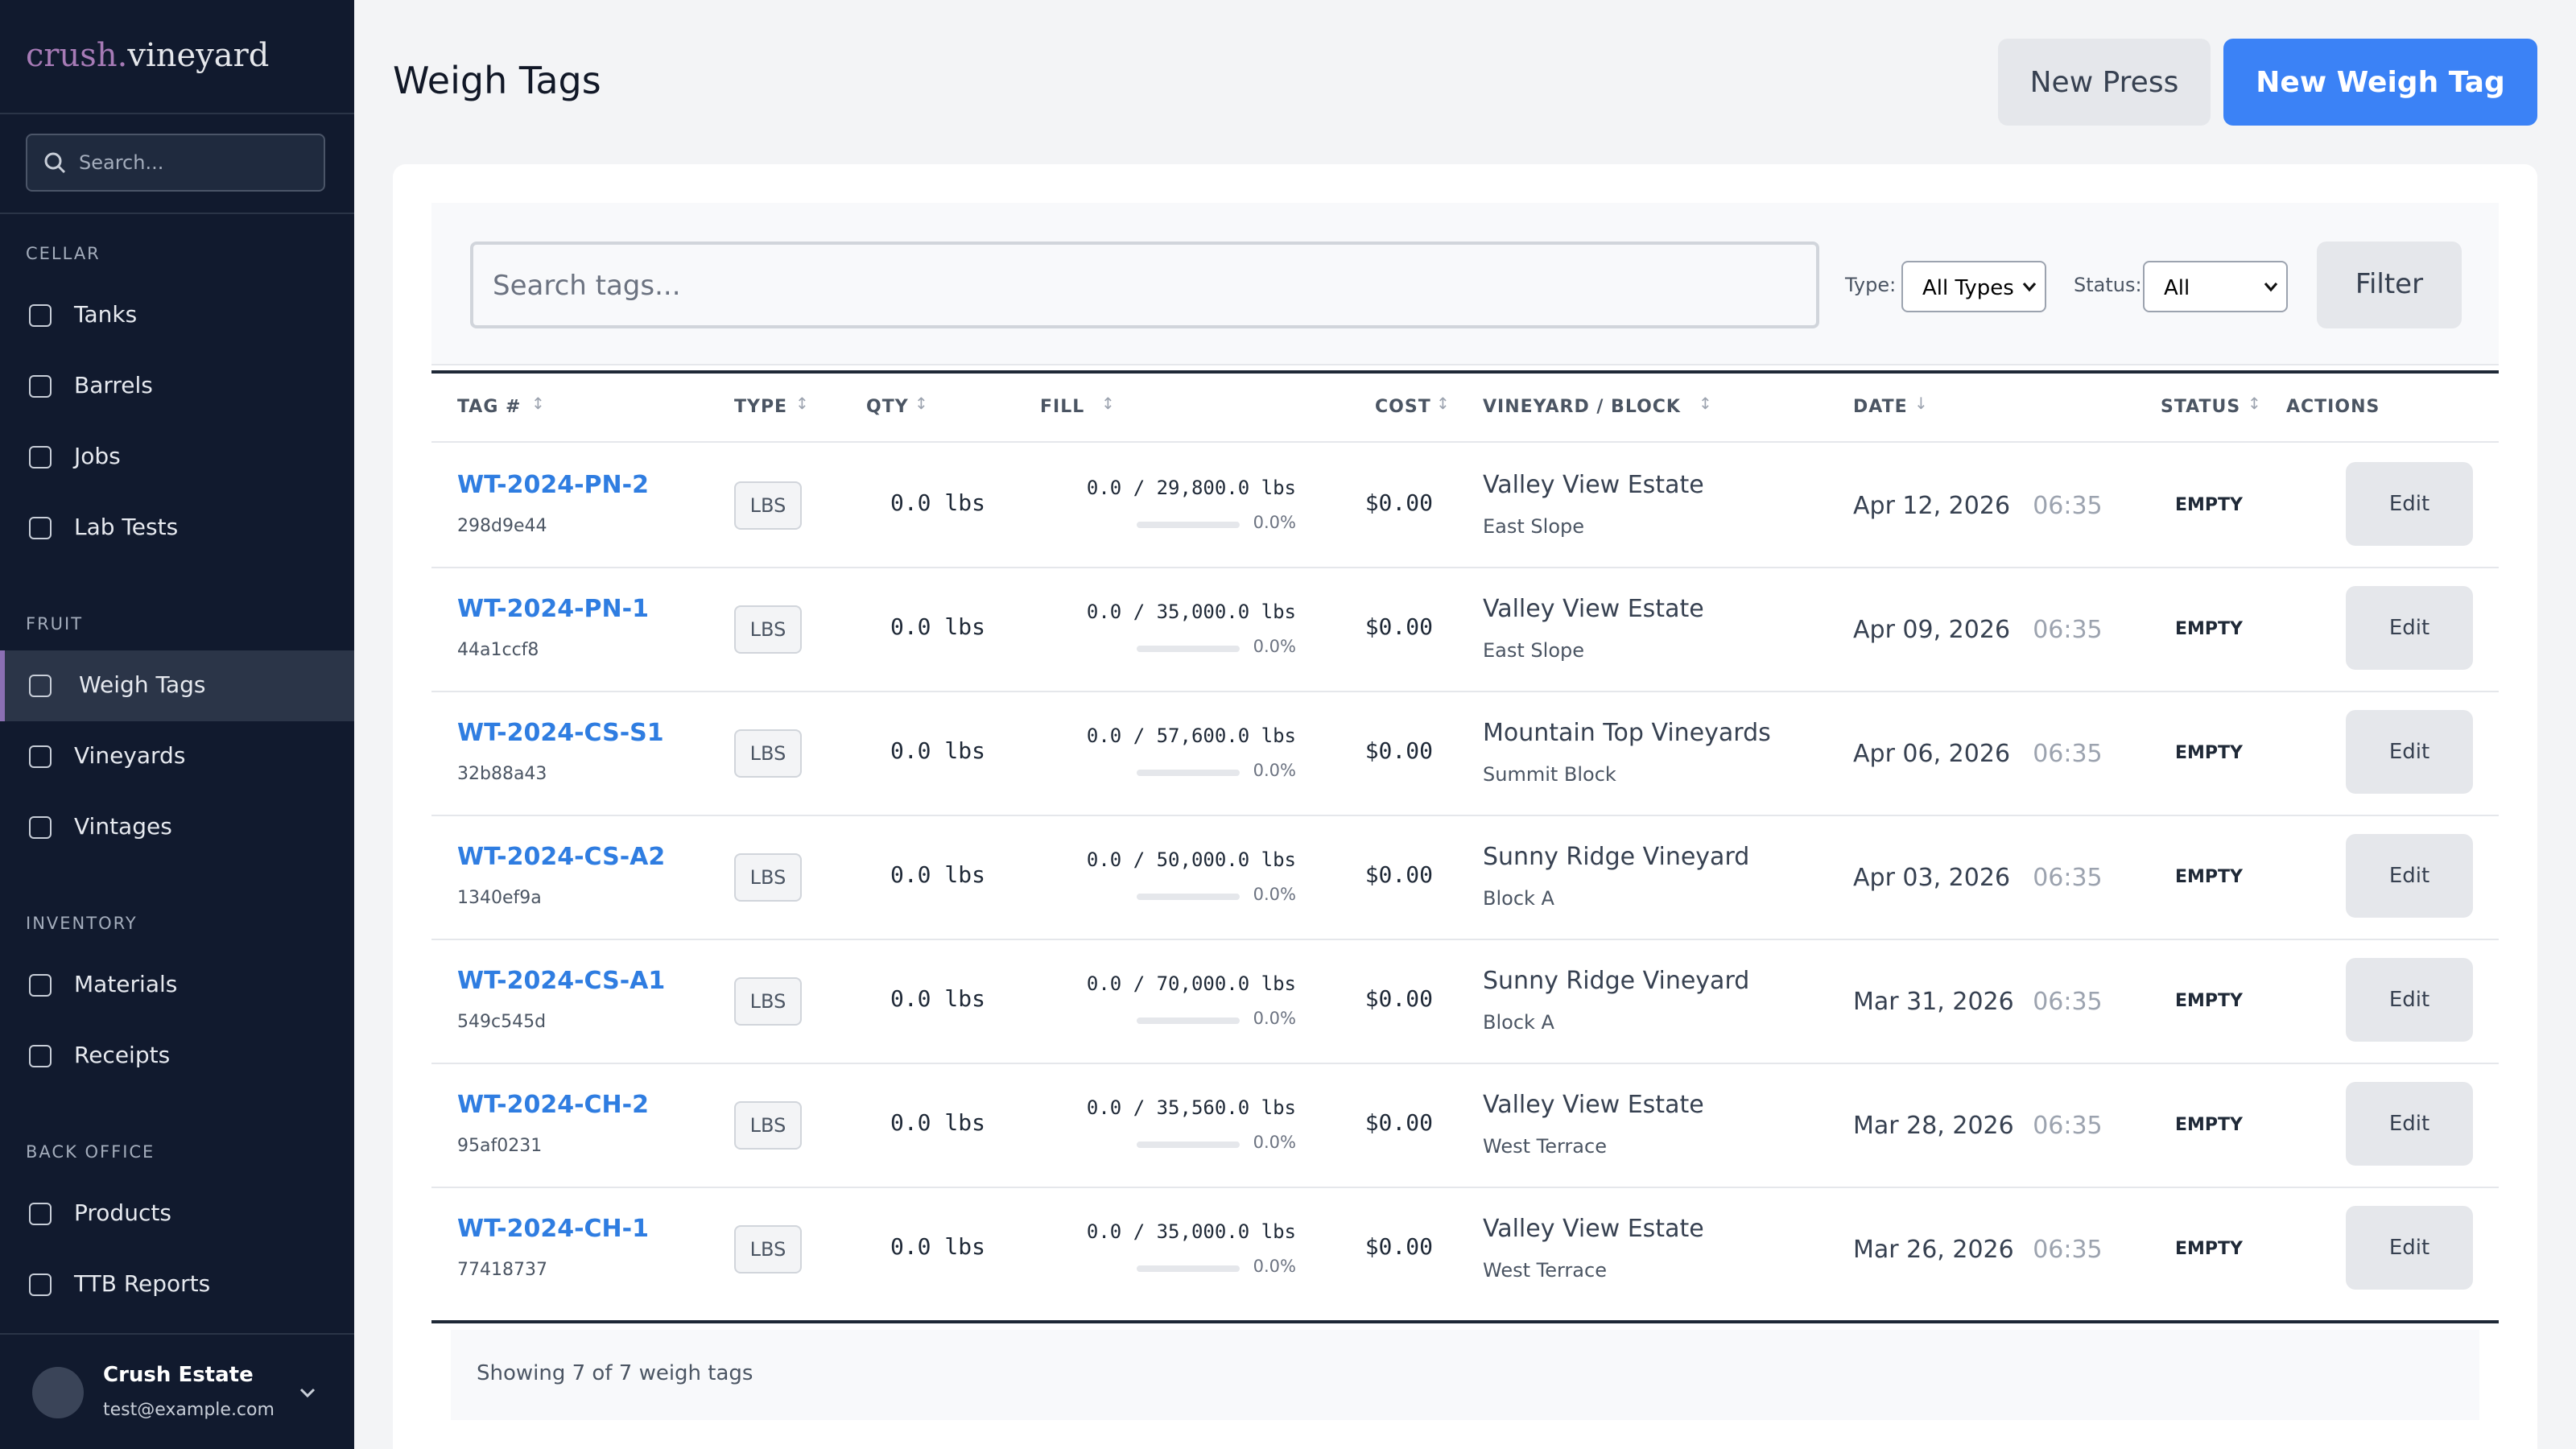  What do you see at coordinates (63, 254) in the screenshot?
I see `section-title: CELLAR` at bounding box center [63, 254].